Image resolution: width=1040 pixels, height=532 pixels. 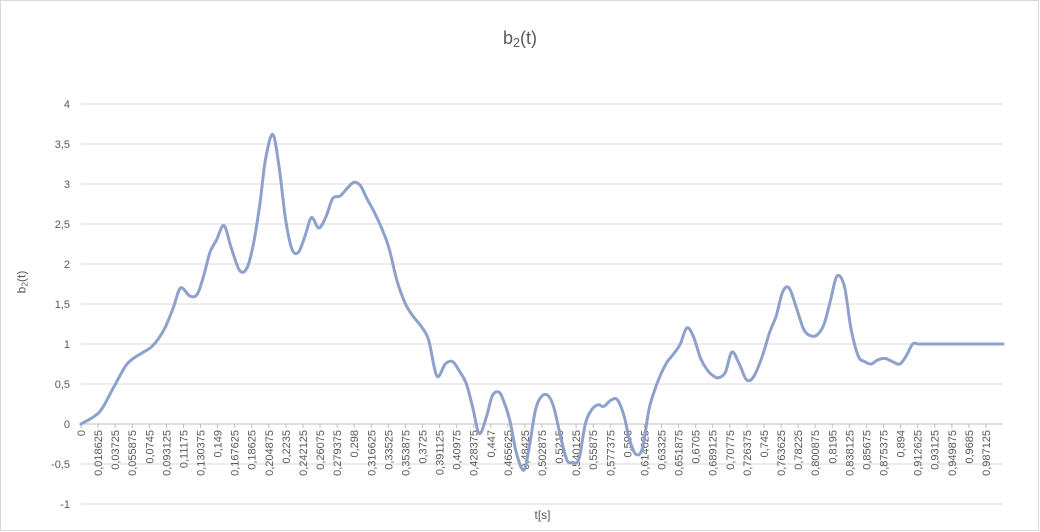 I want to click on y-tick-label: 3, so click(x=67, y=185).